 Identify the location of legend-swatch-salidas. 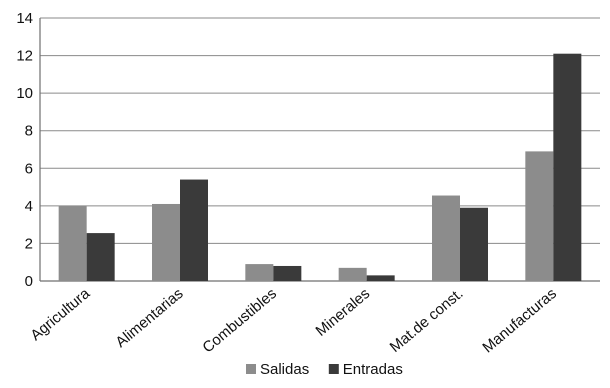
(251, 369).